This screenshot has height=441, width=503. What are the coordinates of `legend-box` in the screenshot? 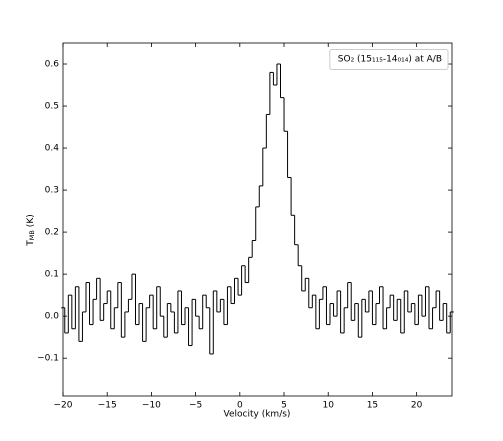 It's located at (389, 59).